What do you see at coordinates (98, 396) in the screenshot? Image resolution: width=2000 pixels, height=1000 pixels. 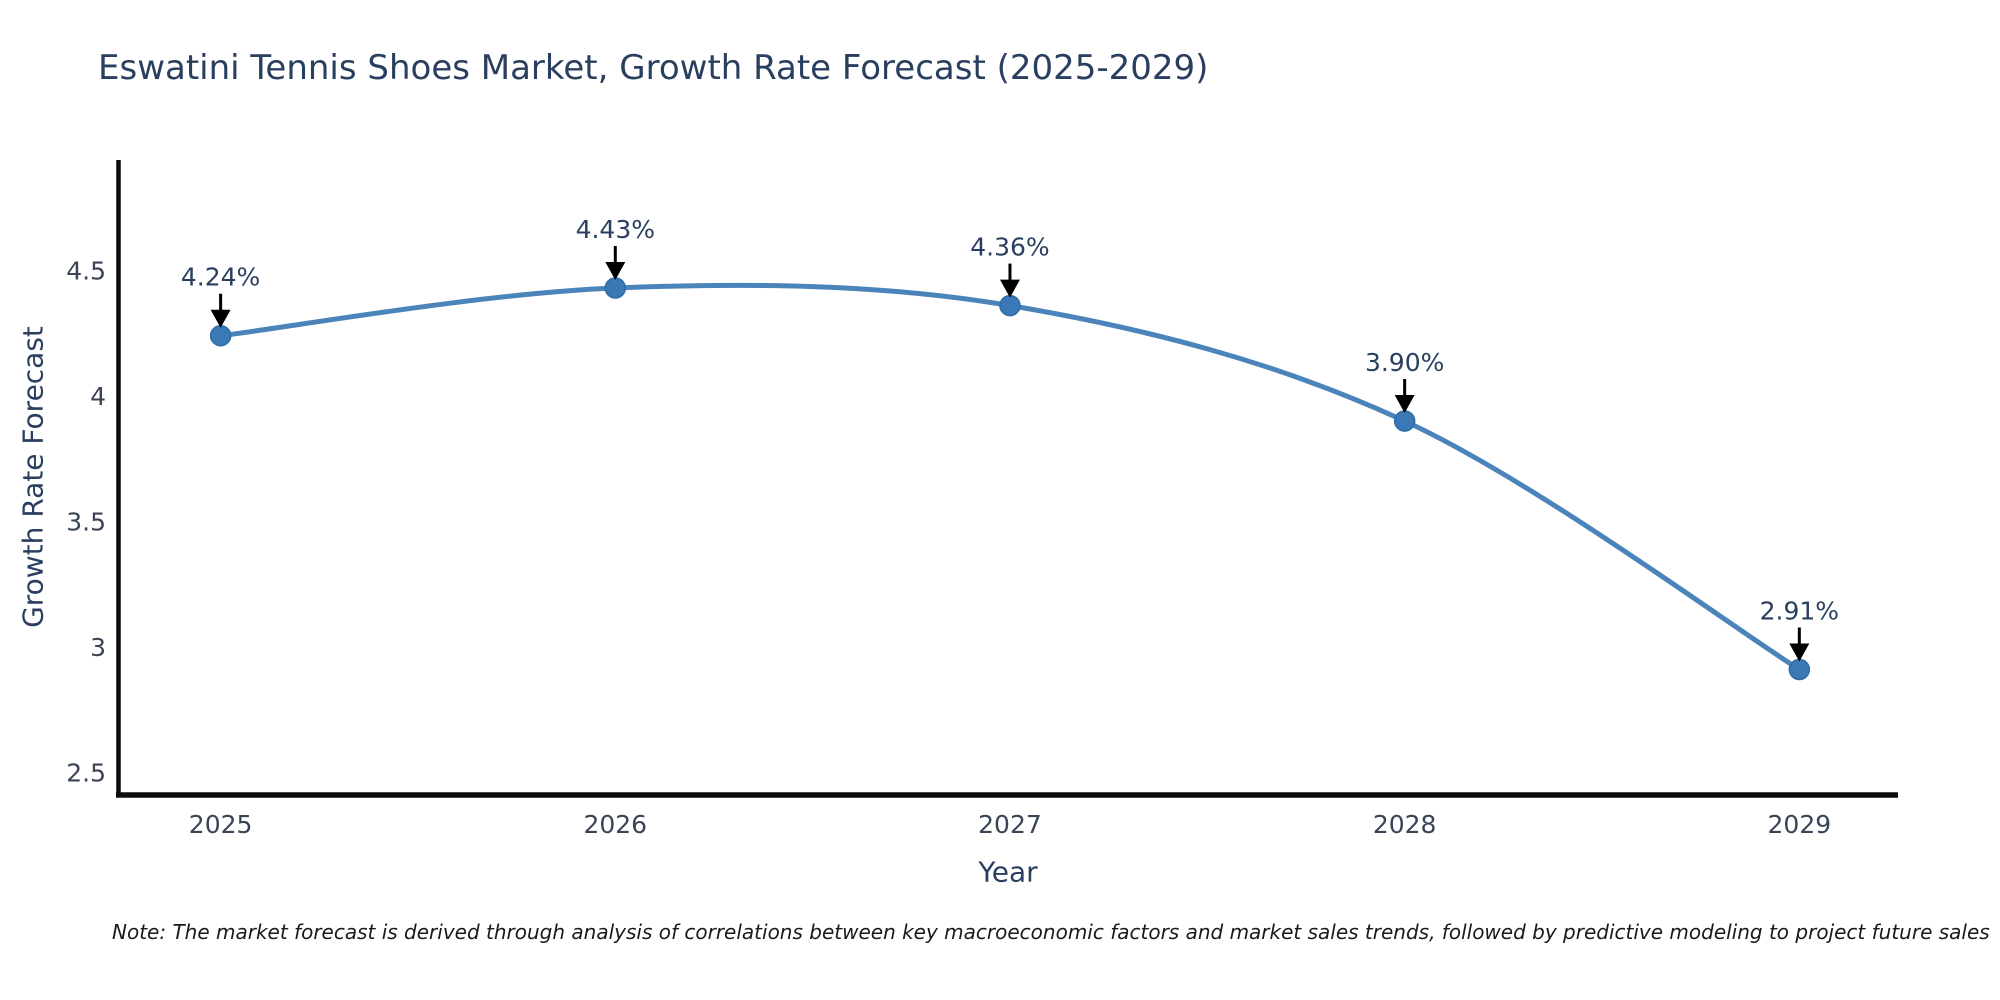 I see `y-tick-label: 4` at bounding box center [98, 396].